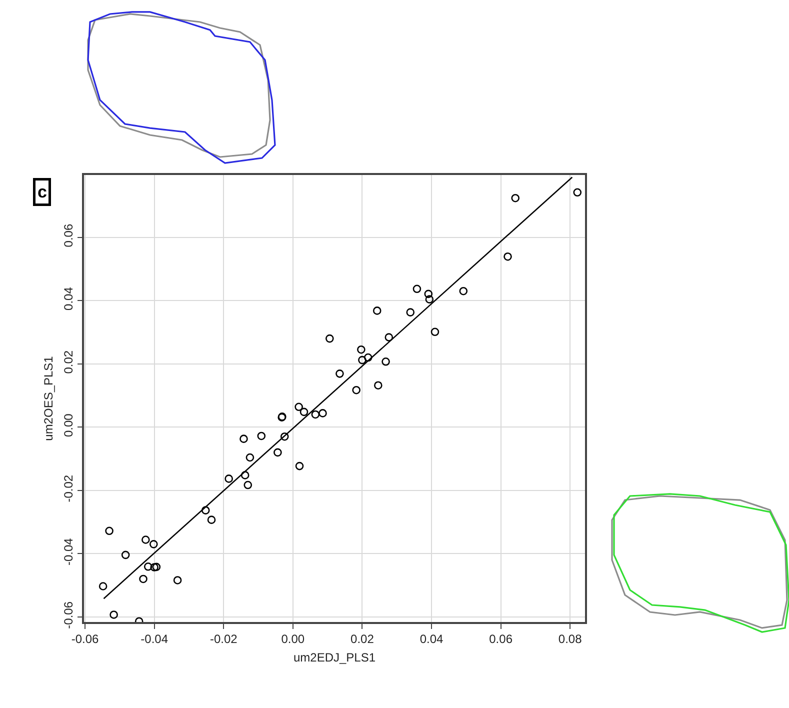  I want to click on y-tick-label: -0.06, so click(68, 615).